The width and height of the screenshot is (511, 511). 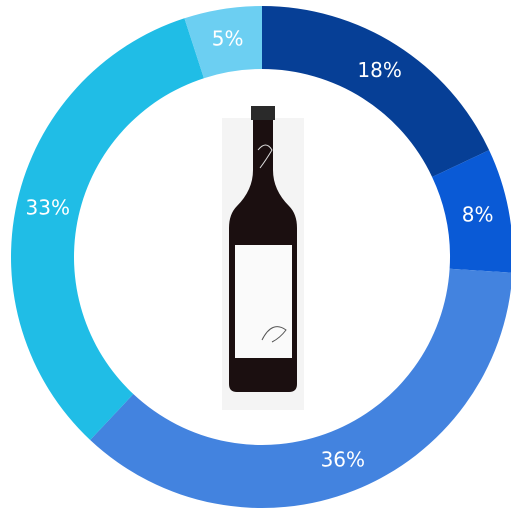 I want to click on label-ornament, so click(x=274, y=334).